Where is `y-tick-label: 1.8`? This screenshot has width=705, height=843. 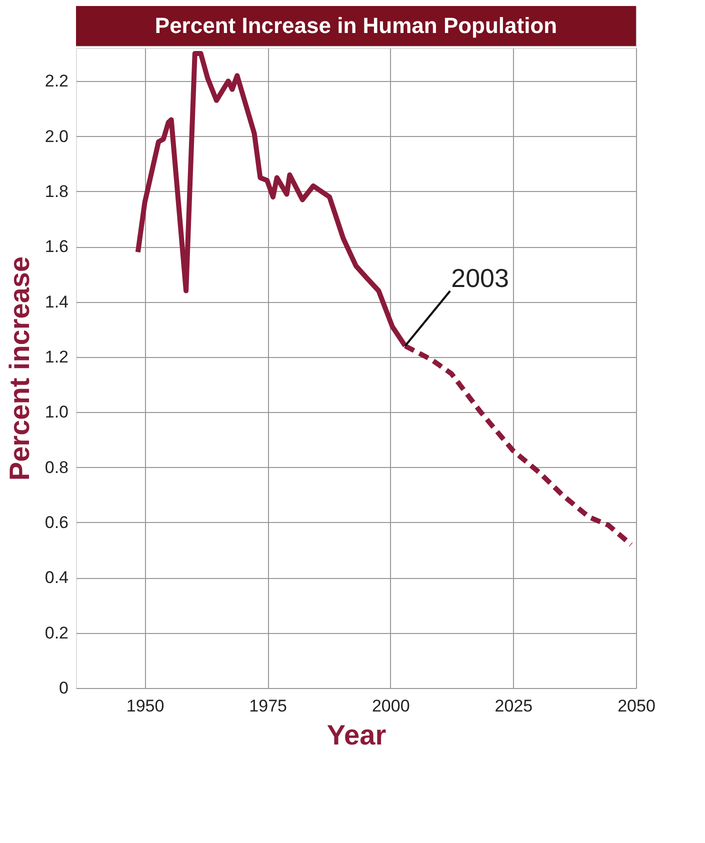 y-tick-label: 1.8 is located at coordinates (56, 191).